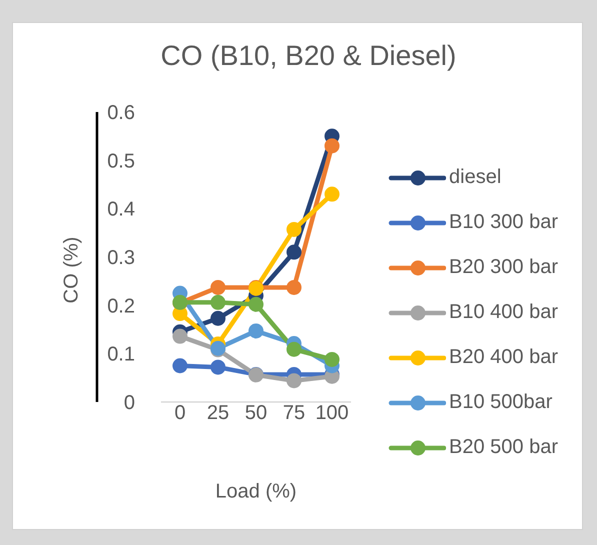  What do you see at coordinates (500, 402) in the screenshot?
I see `legend-label: B10 500bar` at bounding box center [500, 402].